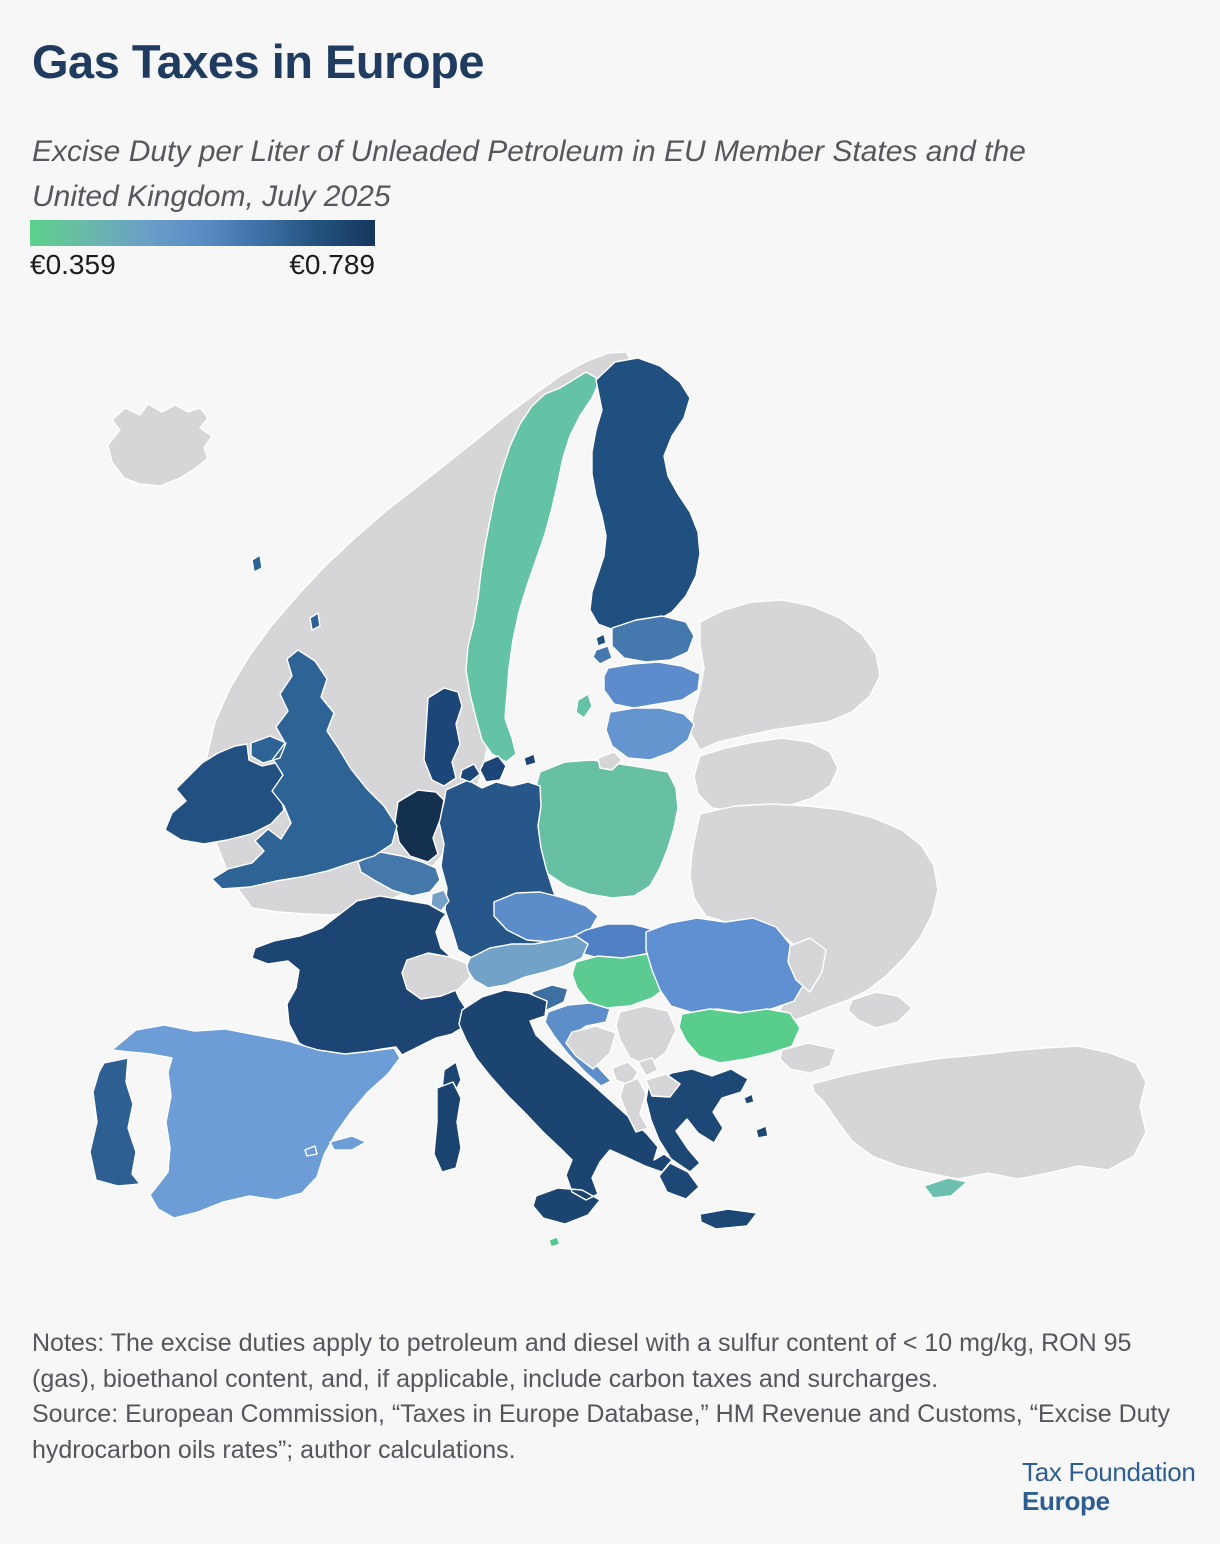  I want to click on country-lithuania, so click(650, 734).